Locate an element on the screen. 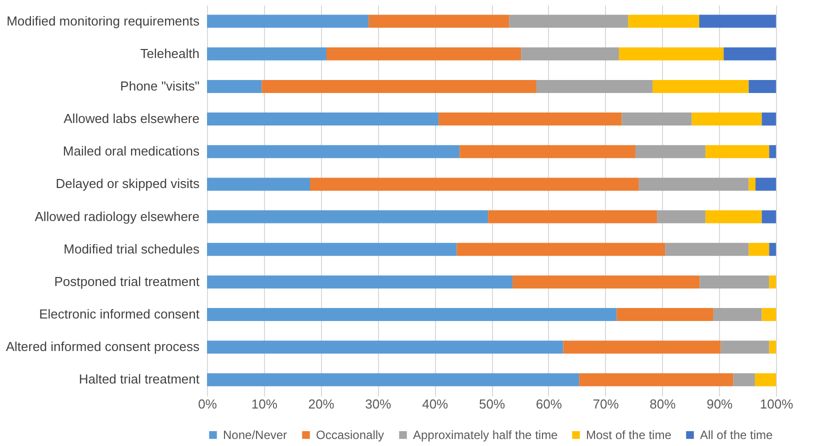  y-tick-label: Delayed or skipped visits is located at coordinates (128, 184).